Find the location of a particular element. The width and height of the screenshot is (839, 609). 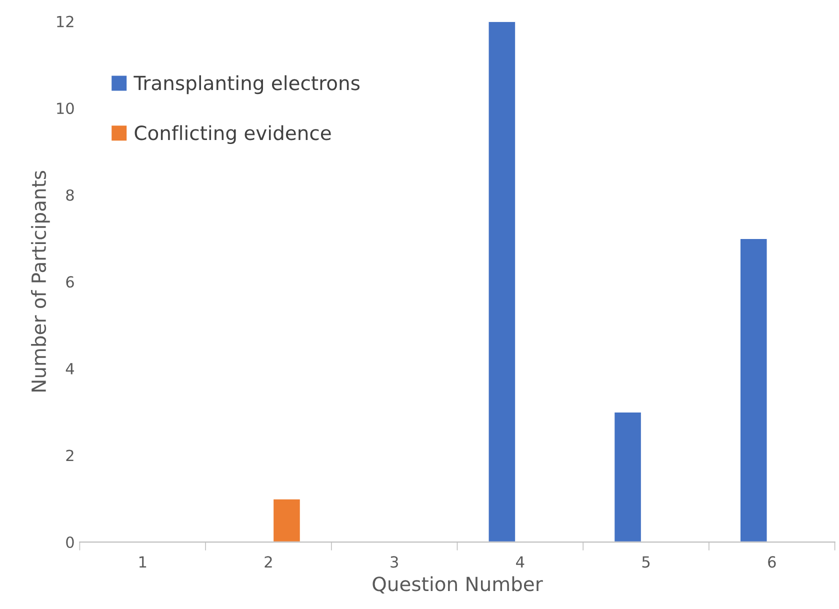

x-tick-label: 2 is located at coordinates (268, 562).